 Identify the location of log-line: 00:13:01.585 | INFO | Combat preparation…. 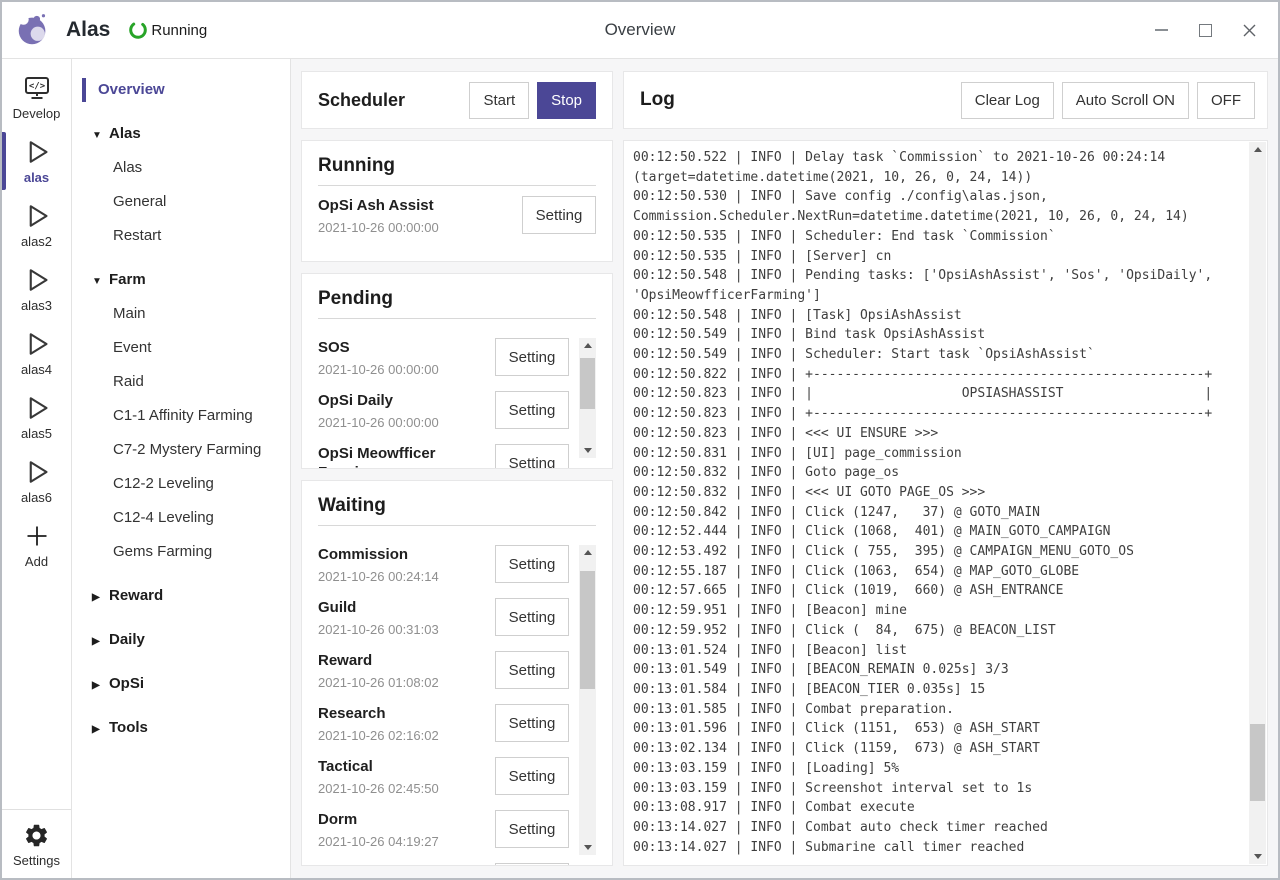
(793, 709).